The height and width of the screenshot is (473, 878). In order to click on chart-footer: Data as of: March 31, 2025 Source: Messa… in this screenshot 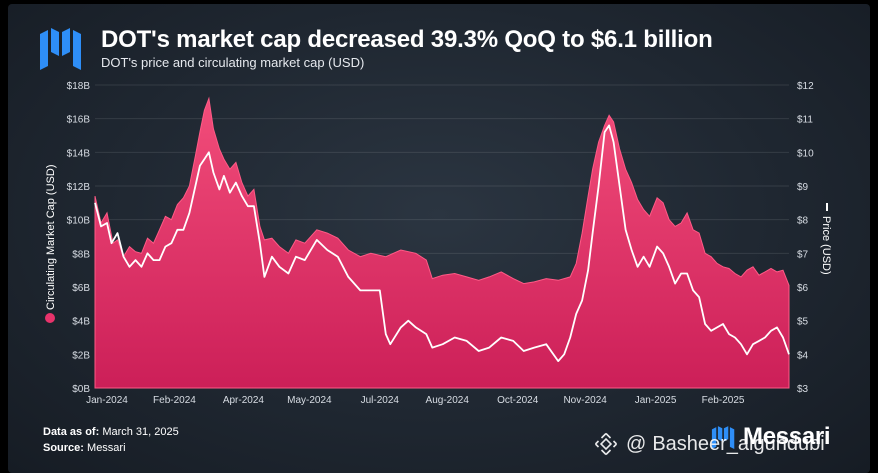, I will do `click(111, 440)`.